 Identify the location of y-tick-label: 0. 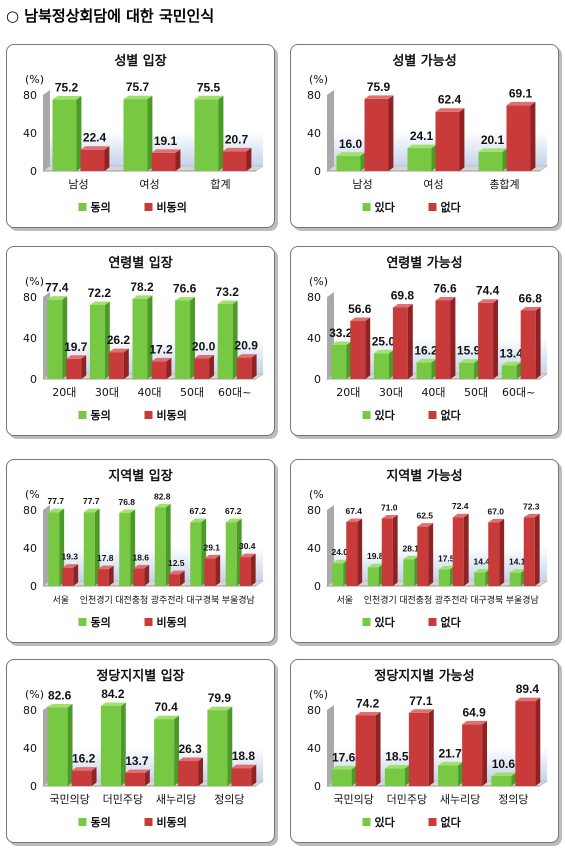
(33, 171).